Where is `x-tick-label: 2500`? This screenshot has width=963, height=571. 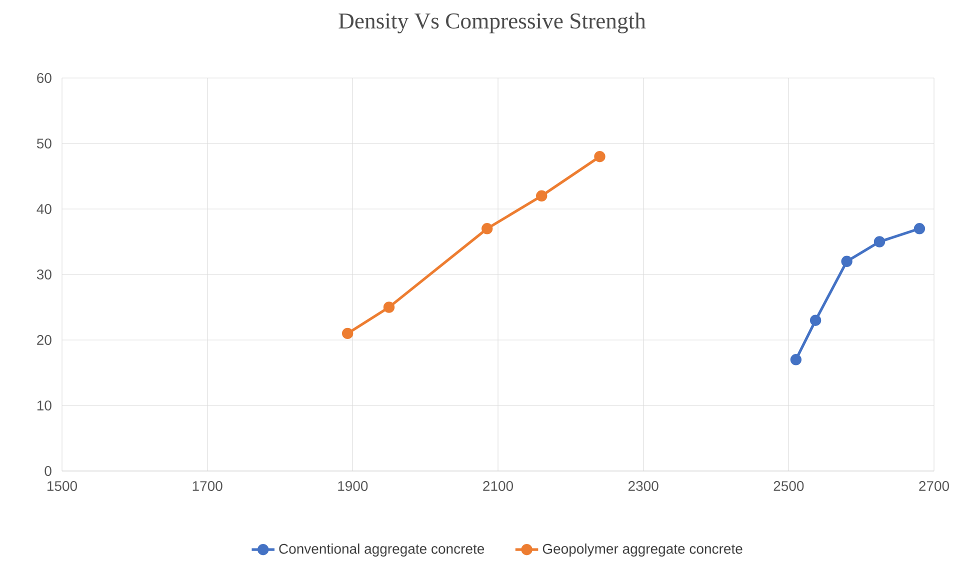
x-tick-label: 2500 is located at coordinates (789, 486).